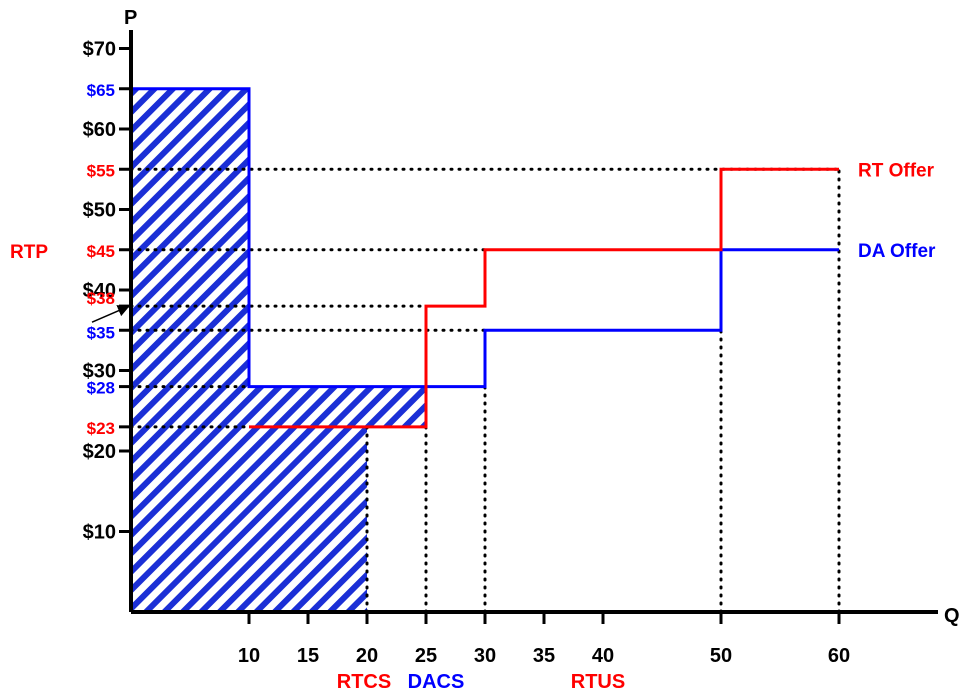  What do you see at coordinates (896, 170) in the screenshot?
I see `legend-rt-offer: RT Offer` at bounding box center [896, 170].